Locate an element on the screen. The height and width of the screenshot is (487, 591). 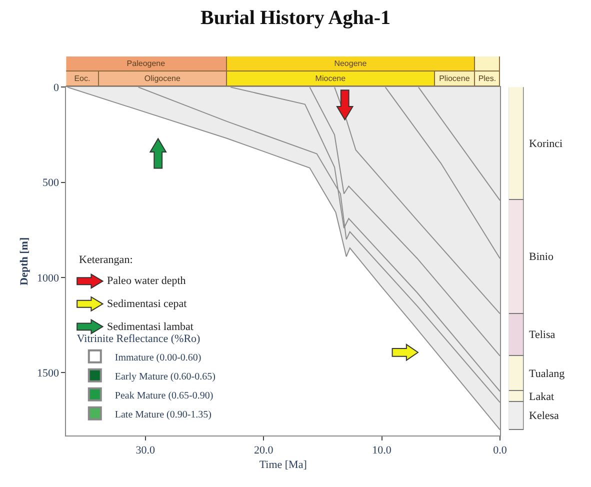
legend-label: Immature (0.00-0.60) is located at coordinates (158, 358).